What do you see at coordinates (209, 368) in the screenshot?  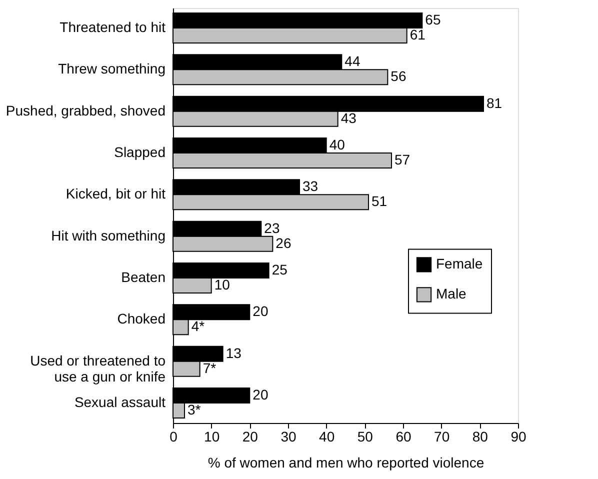 I see `data-label: 7*` at bounding box center [209, 368].